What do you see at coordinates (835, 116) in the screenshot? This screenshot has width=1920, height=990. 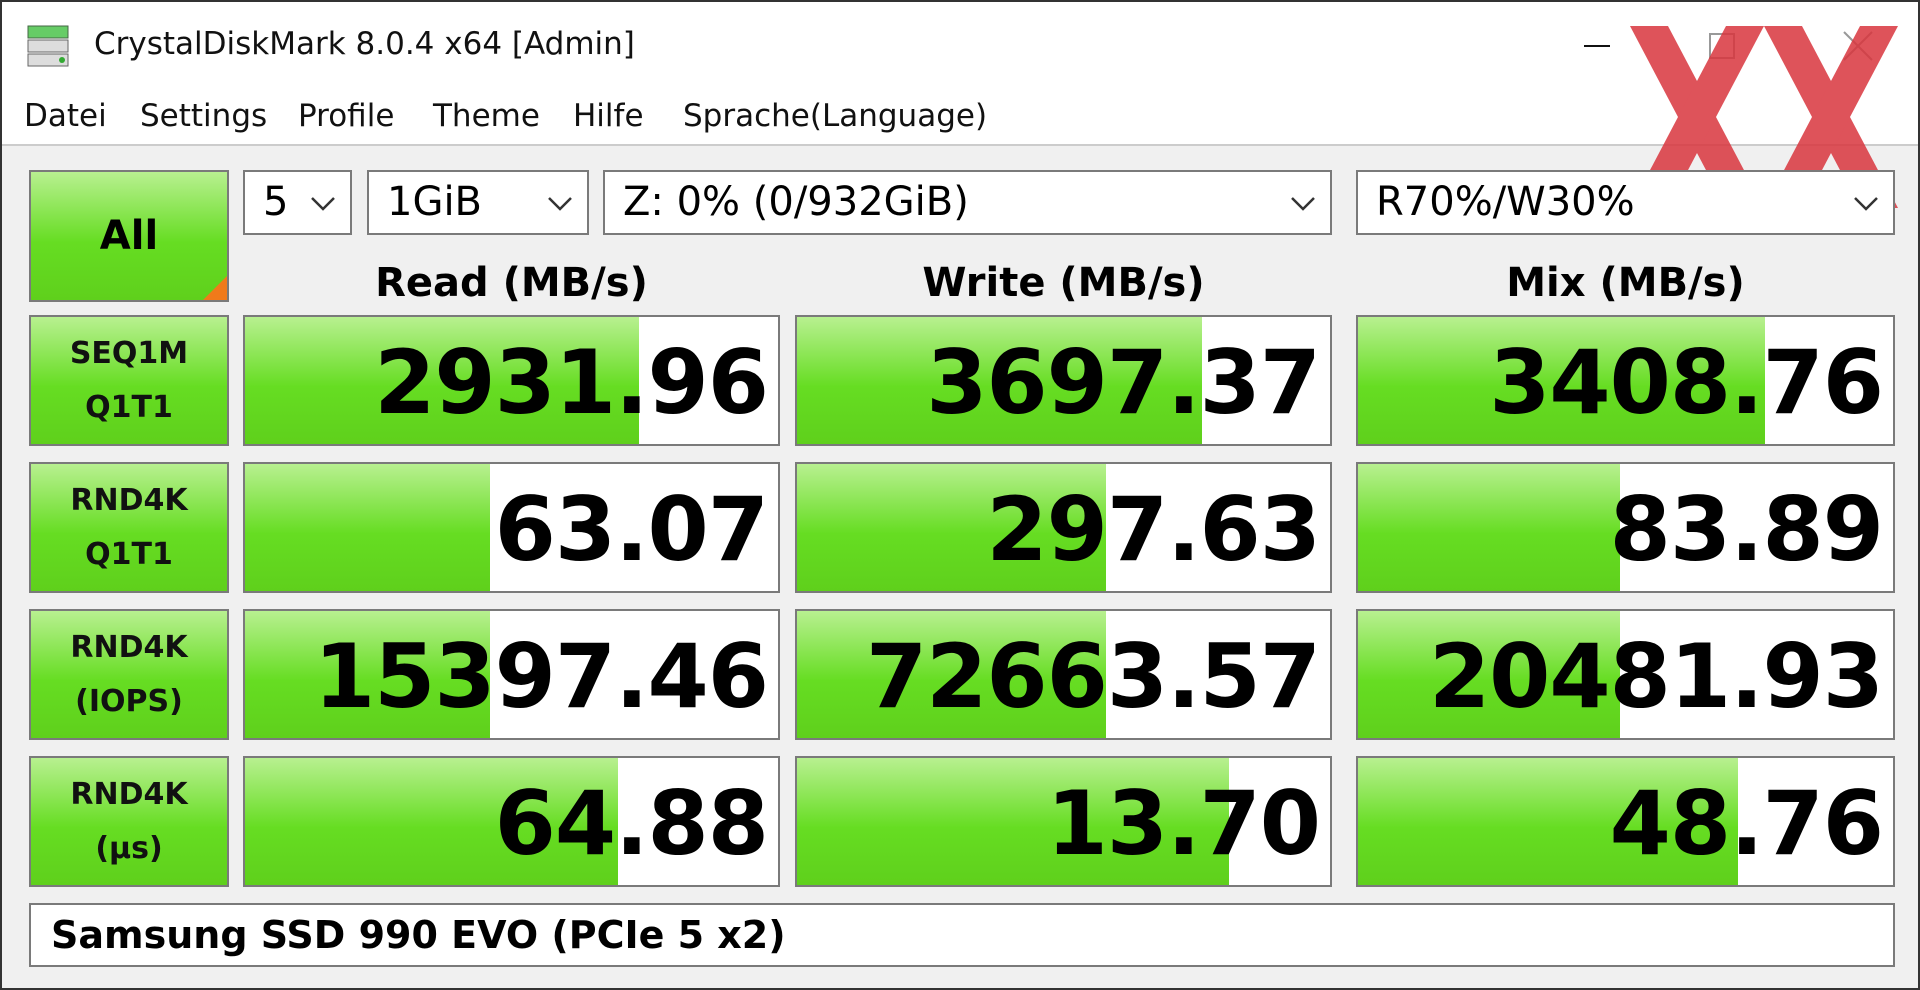 I see `menu-item: Sprache(Language)` at bounding box center [835, 116].